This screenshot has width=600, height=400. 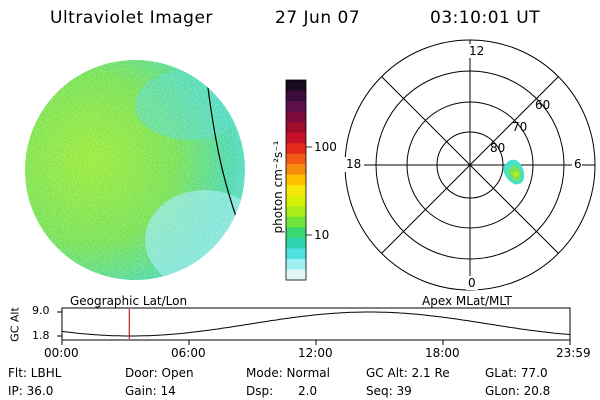 I want to click on lat-label-80: 80, so click(x=498, y=148).